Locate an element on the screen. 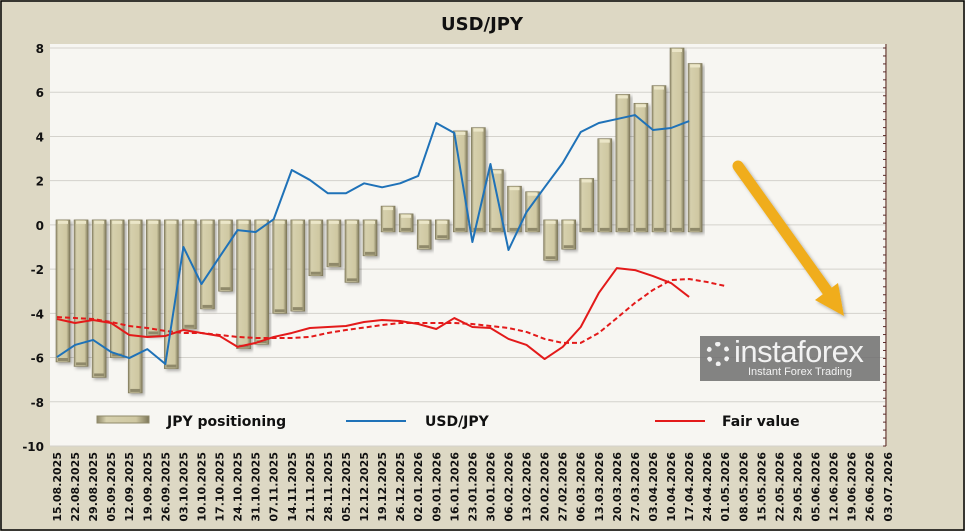  instaforex-logo: instaforex Instant Forex Trading is located at coordinates (790, 357).